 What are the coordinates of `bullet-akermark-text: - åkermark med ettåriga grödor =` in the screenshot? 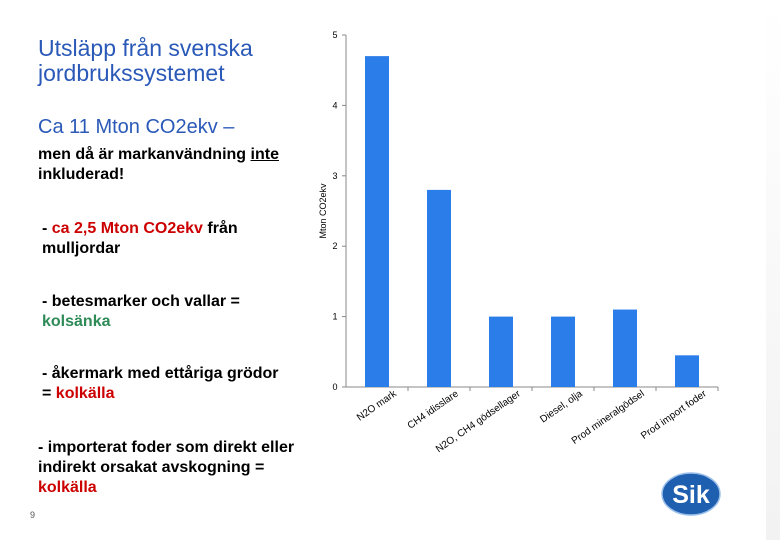 It's located at (160, 383).